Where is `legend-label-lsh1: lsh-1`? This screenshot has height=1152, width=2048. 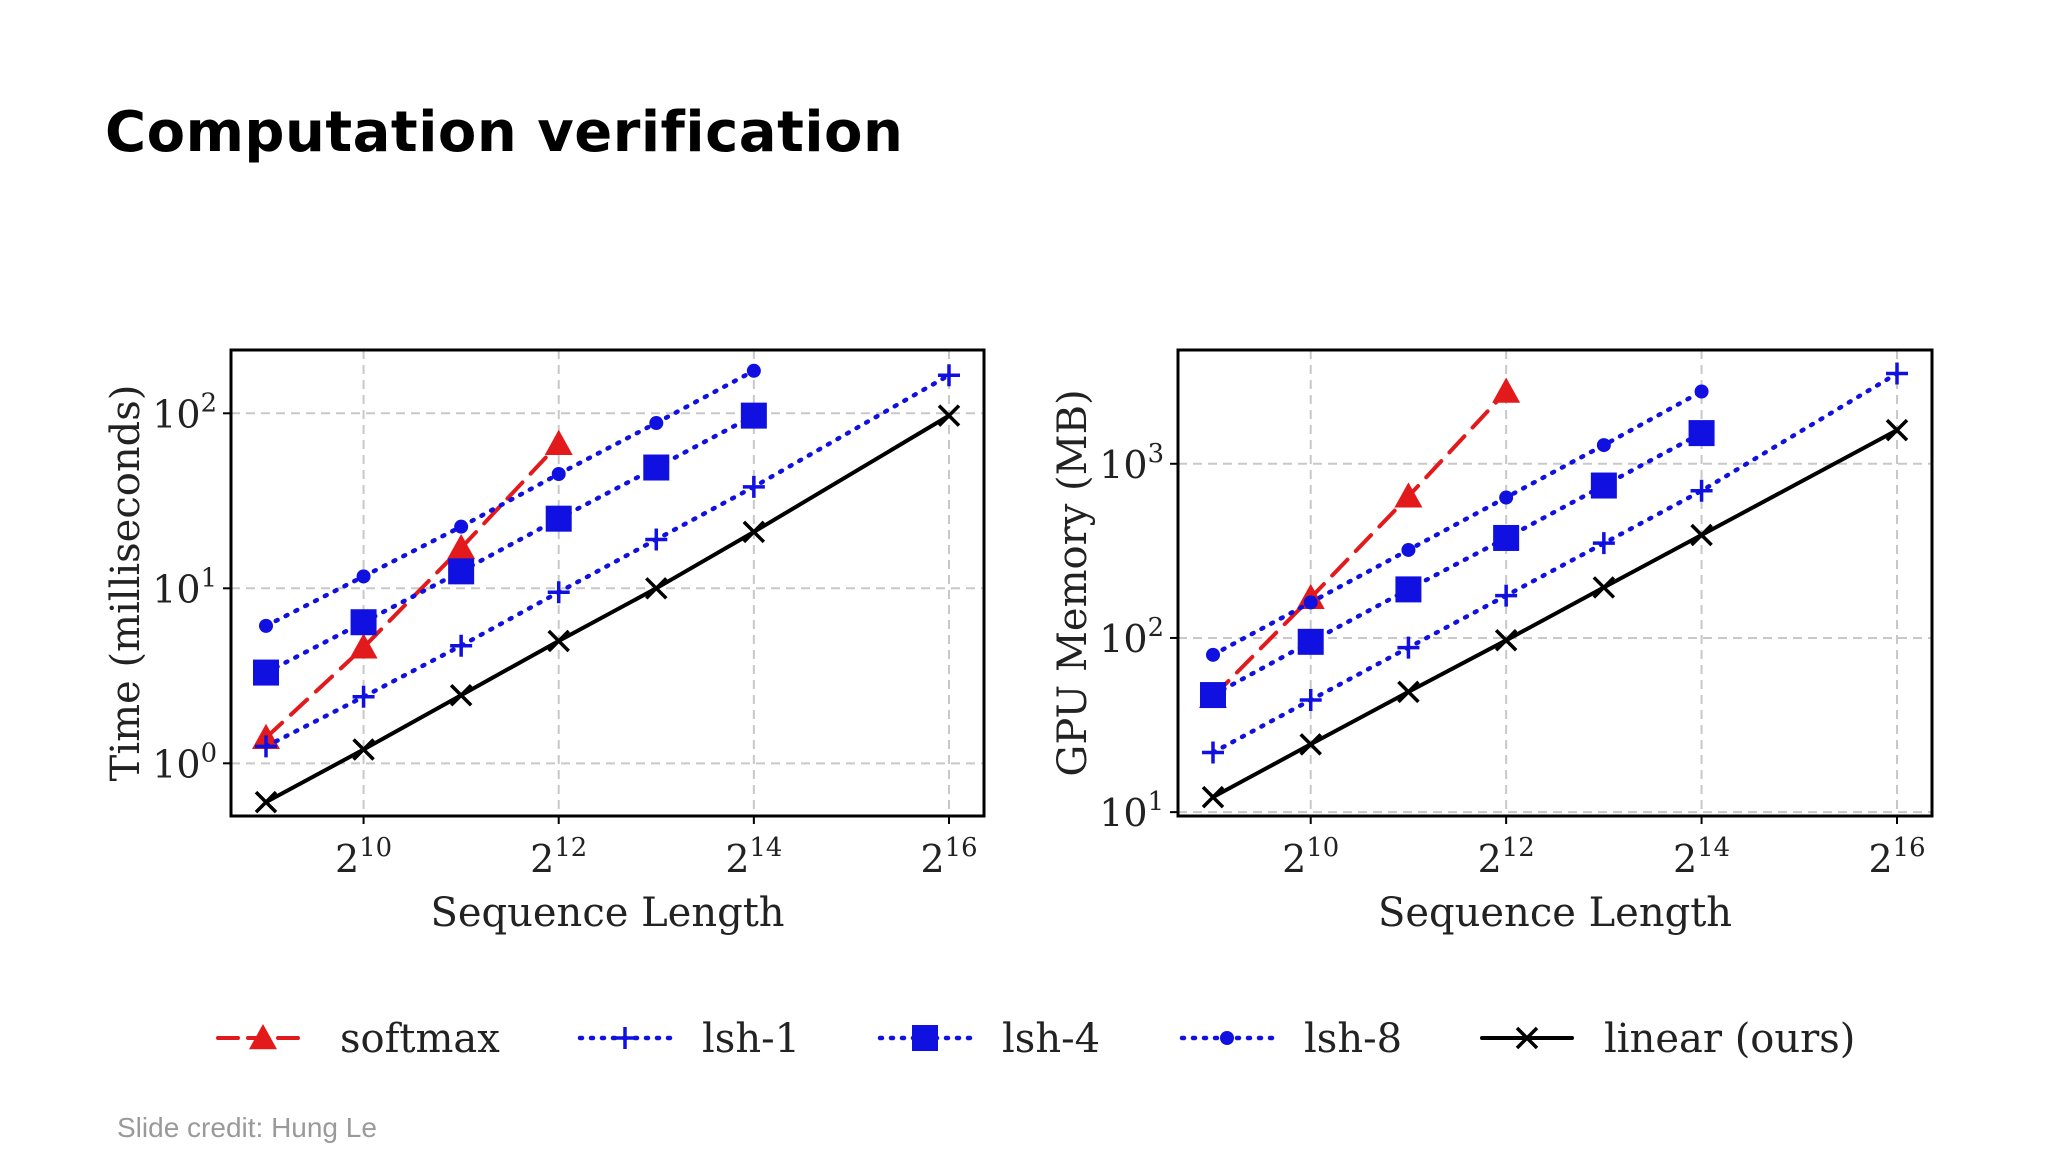 legend-label-lsh1: lsh-1 is located at coordinates (751, 1039).